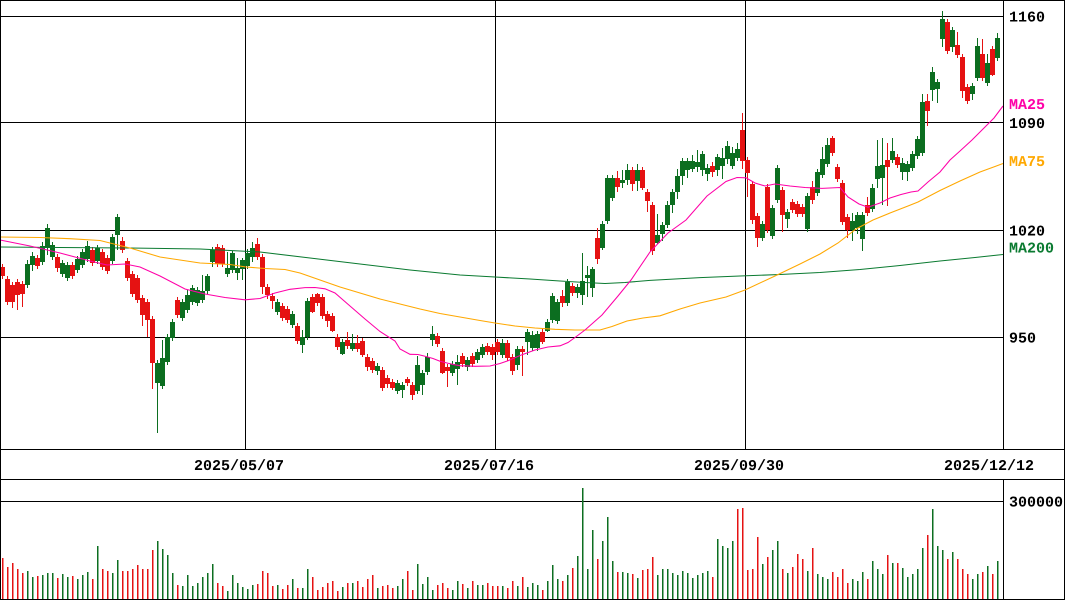  Describe the element at coordinates (739, 466) in the screenshot. I see `svg-text: 2025/09/30` at that location.